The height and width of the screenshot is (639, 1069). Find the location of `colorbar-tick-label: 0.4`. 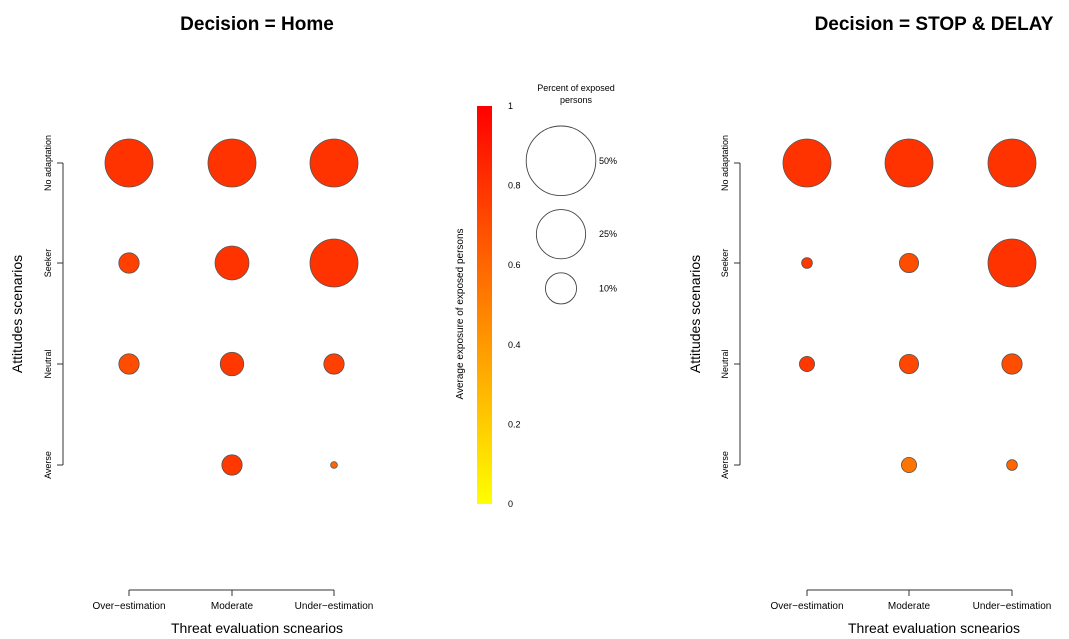

colorbar-tick-label: 0.4 is located at coordinates (514, 345).